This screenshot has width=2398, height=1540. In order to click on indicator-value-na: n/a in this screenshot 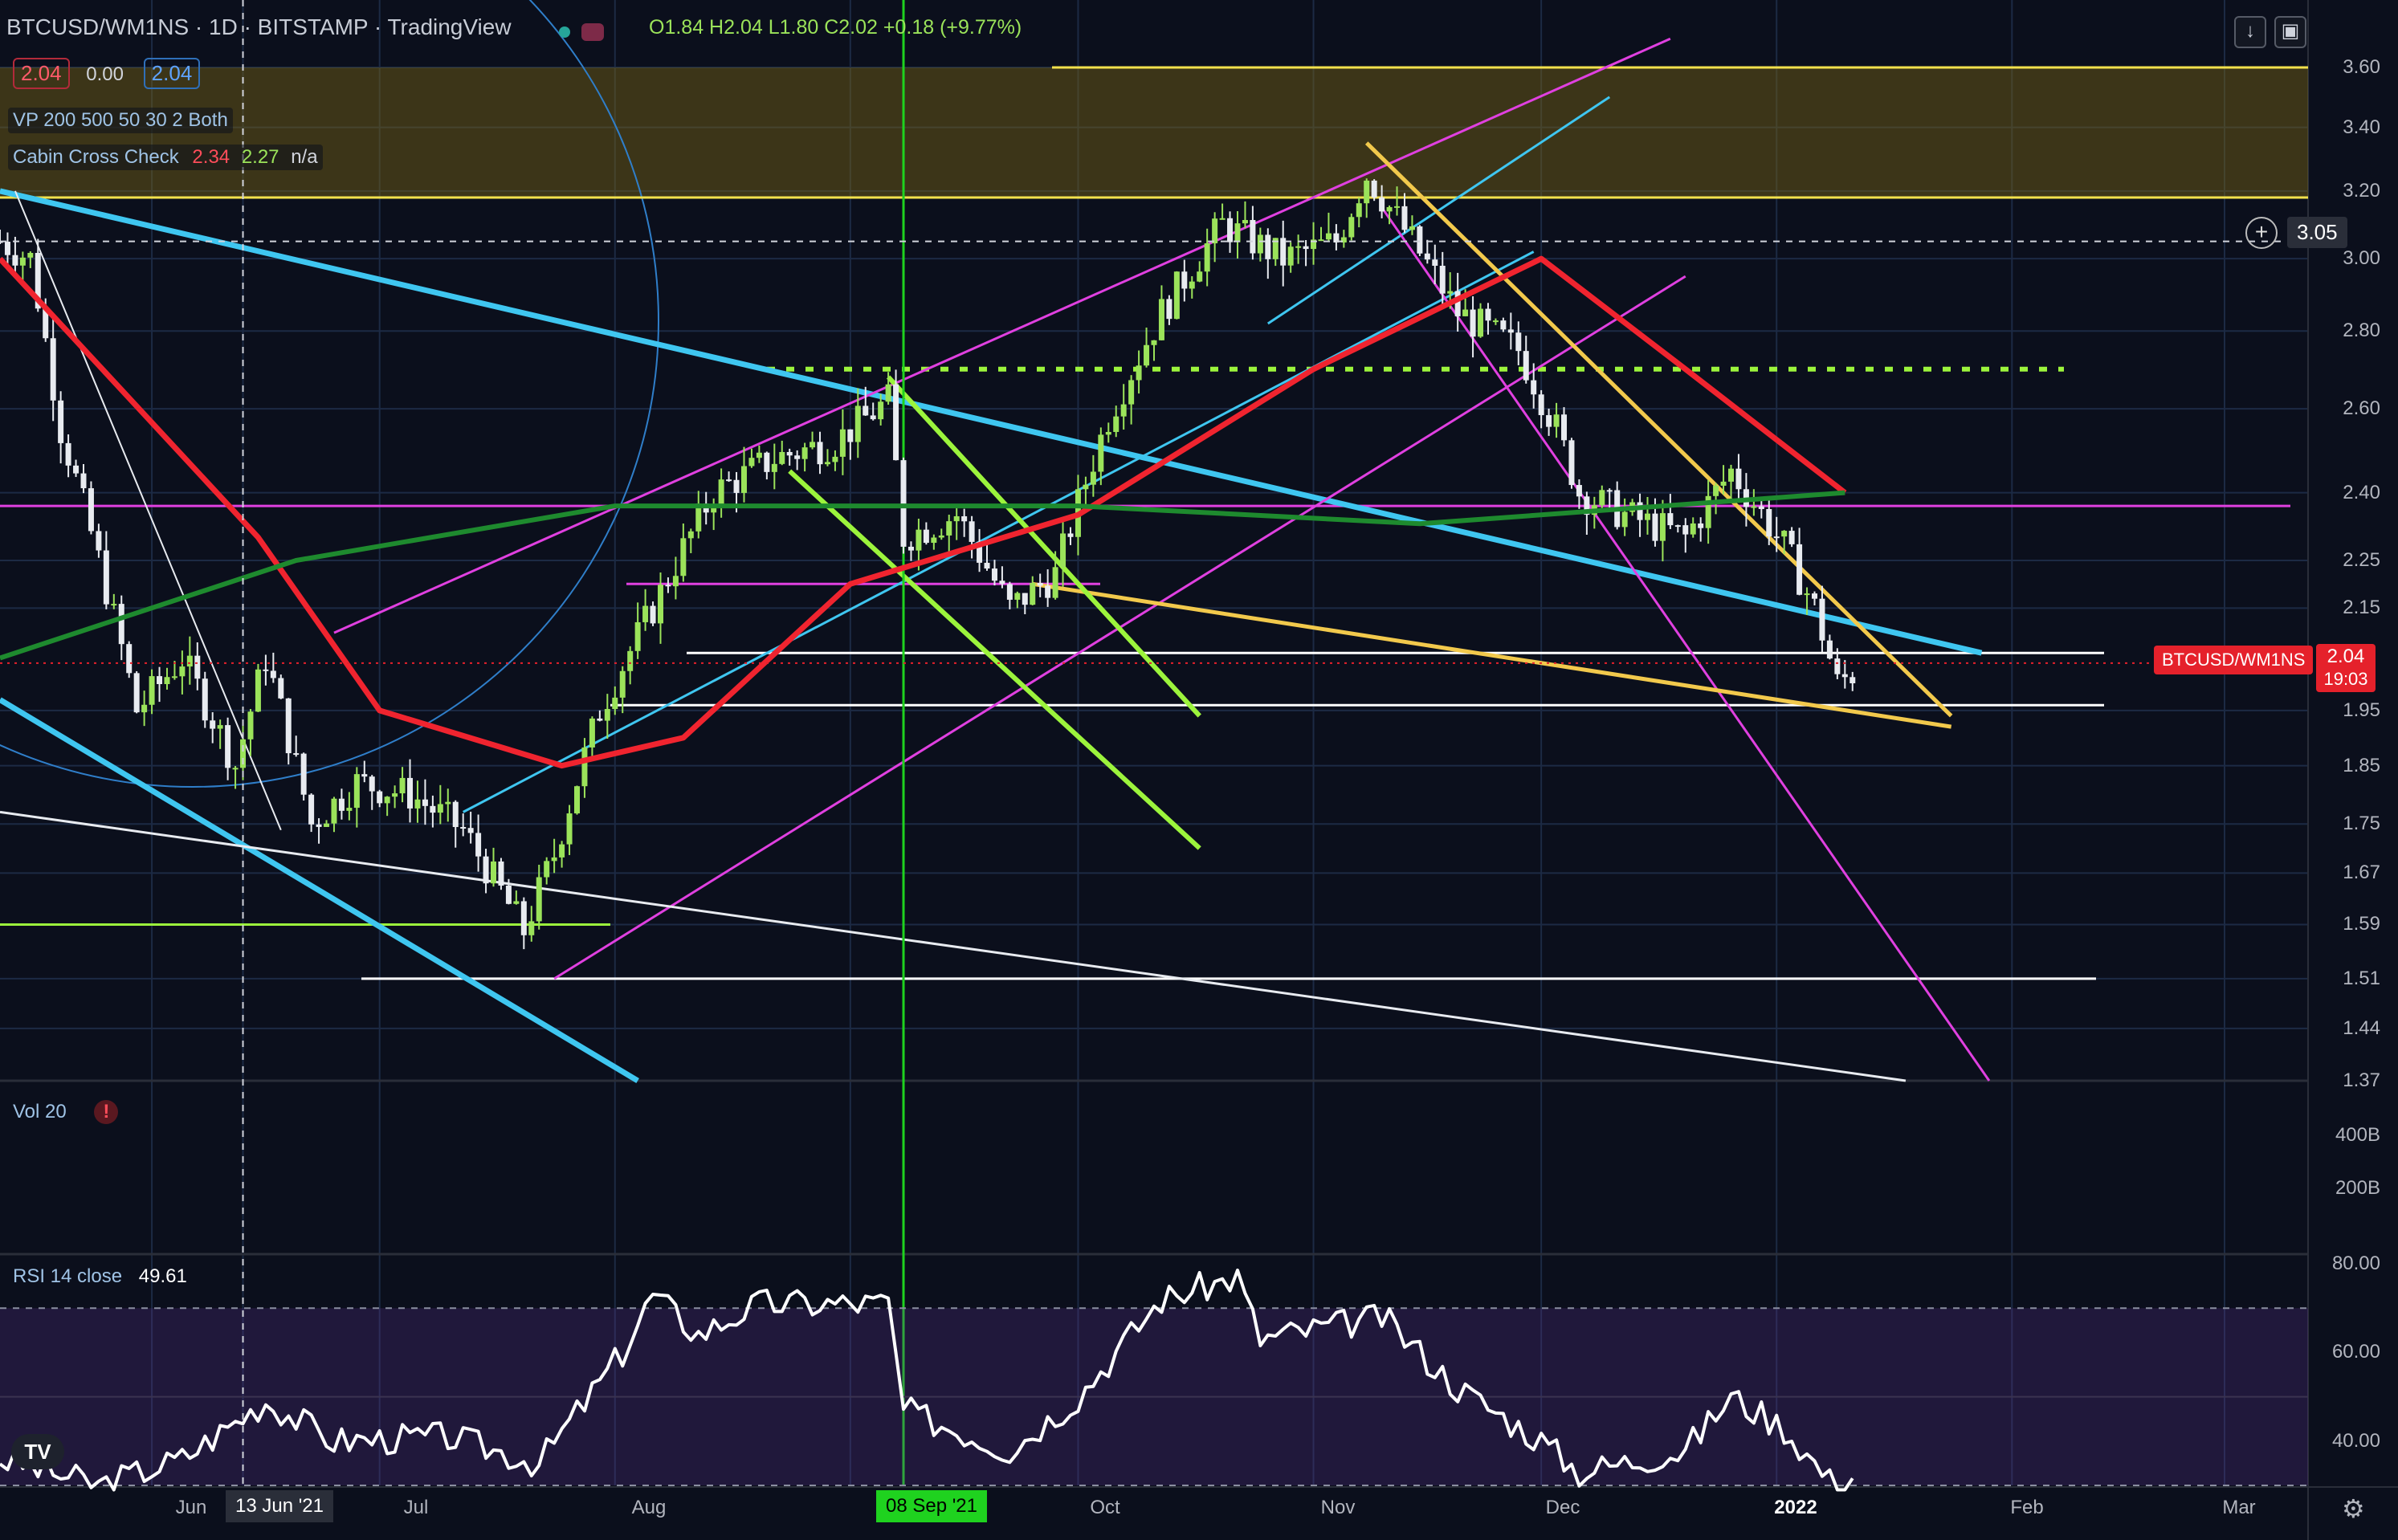, I will do `click(304, 157)`.